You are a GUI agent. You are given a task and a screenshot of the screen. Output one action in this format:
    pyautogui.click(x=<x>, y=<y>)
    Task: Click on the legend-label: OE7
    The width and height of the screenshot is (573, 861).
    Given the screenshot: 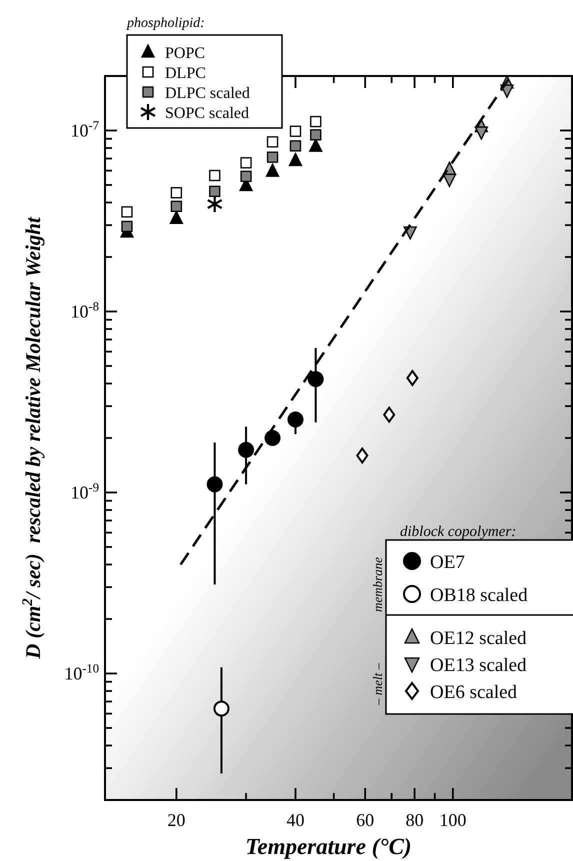 What is the action you would take?
    pyautogui.click(x=447, y=562)
    